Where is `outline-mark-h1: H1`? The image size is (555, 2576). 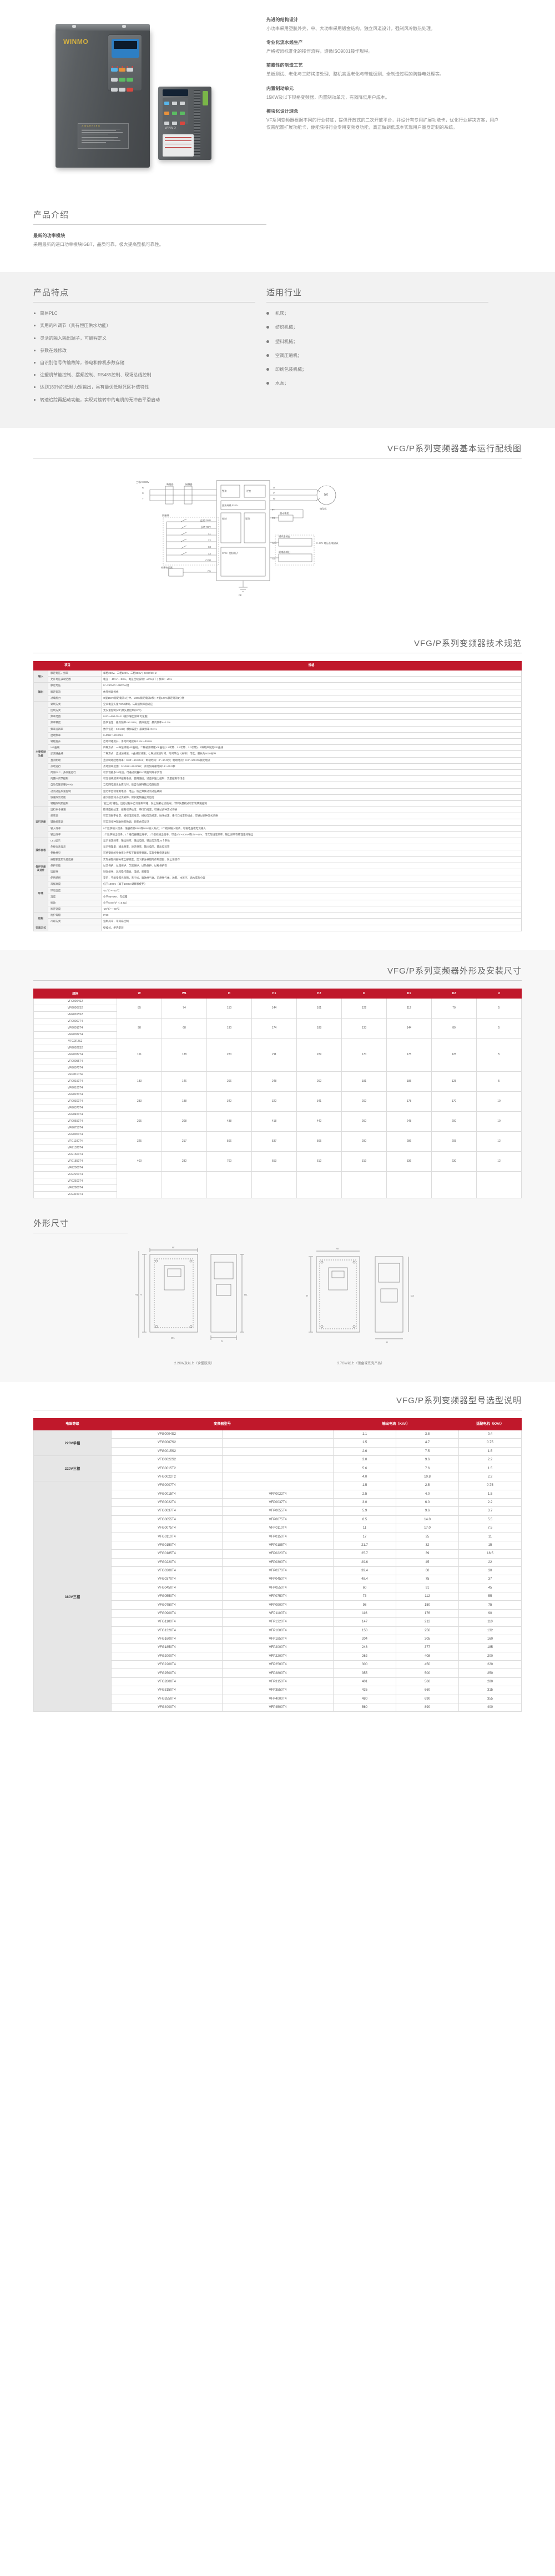
outline-mark-h1: H1 is located at coordinates (136, 1294).